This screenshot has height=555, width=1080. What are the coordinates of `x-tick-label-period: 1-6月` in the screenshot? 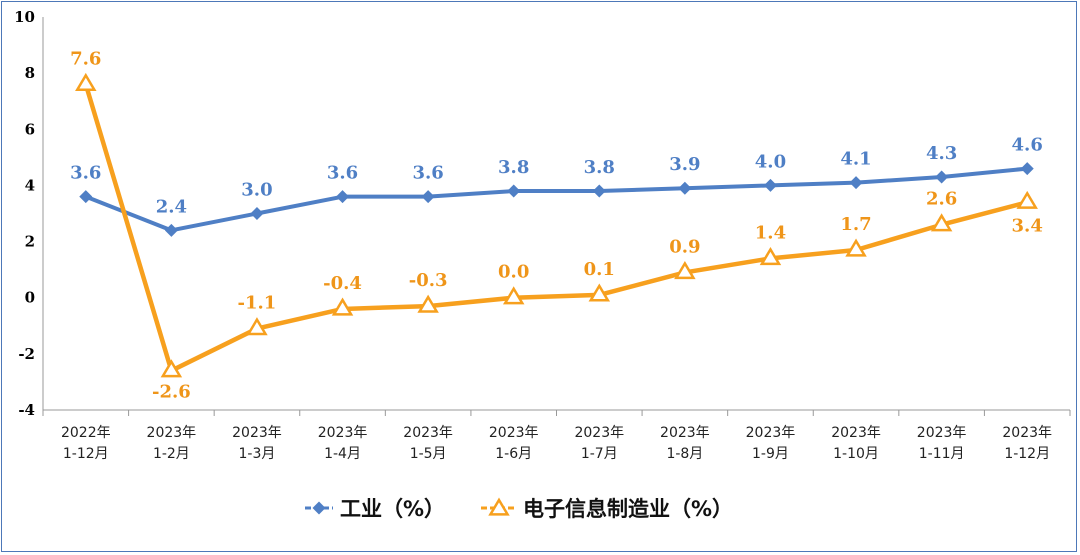 It's located at (513, 454).